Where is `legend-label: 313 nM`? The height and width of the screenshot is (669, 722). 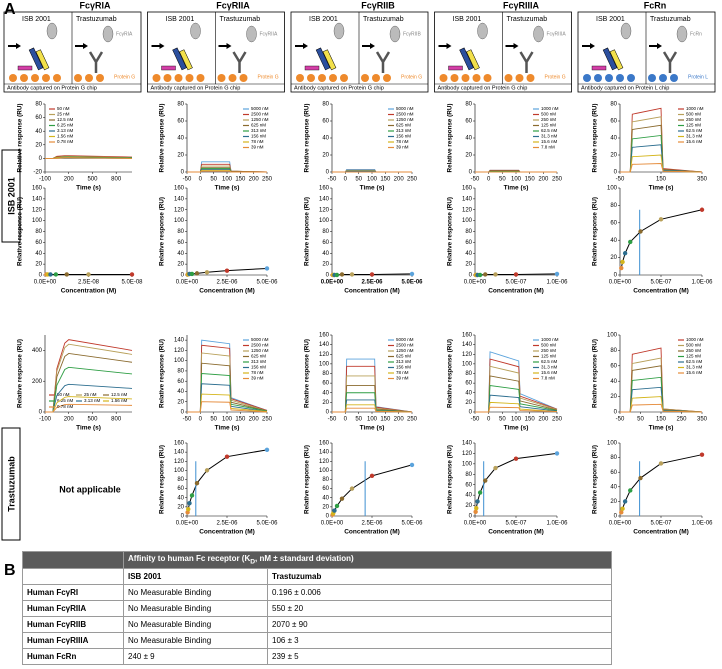 legend-label: 313 nM is located at coordinates (258, 130).